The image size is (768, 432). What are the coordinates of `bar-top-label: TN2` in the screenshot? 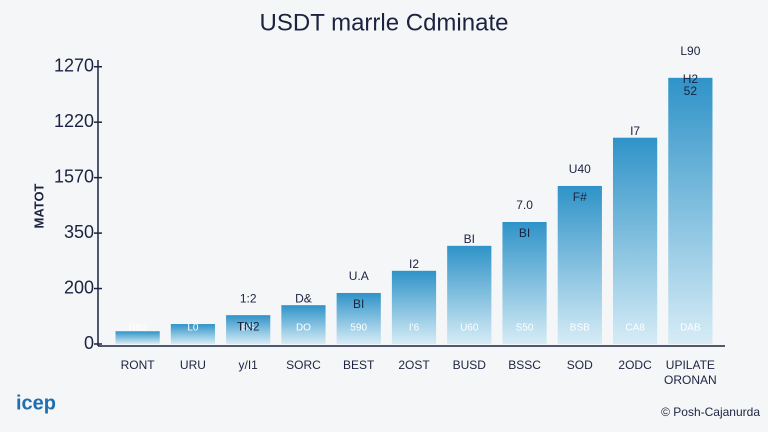 It's located at (248, 326).